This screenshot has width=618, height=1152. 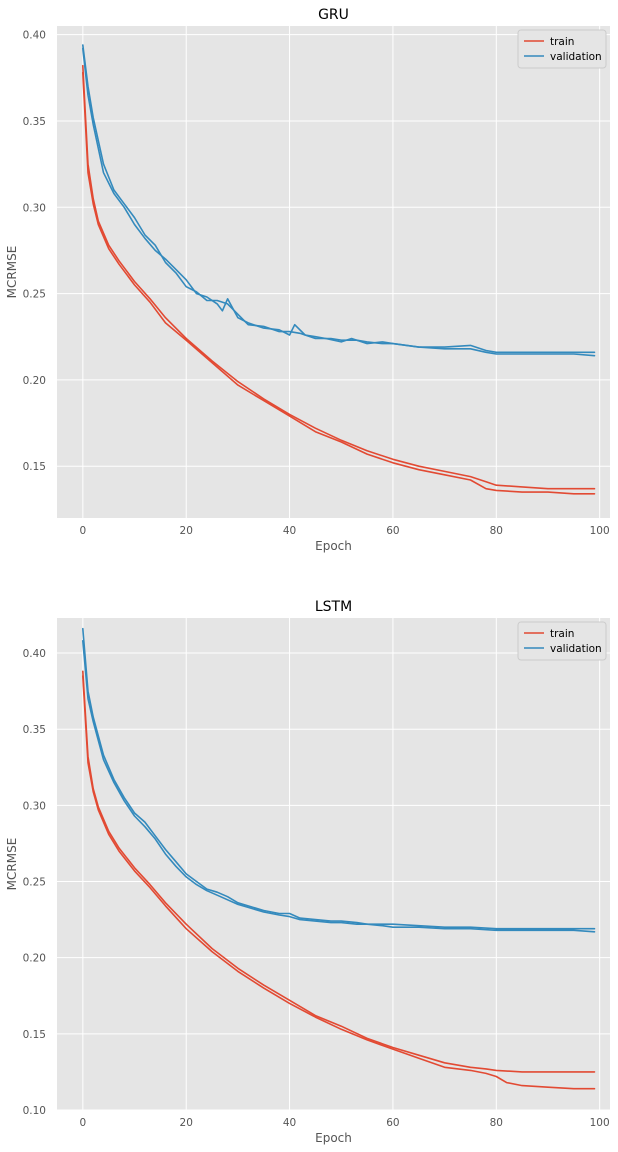 What do you see at coordinates (333, 15) in the screenshot?
I see `chart-title: GRU` at bounding box center [333, 15].